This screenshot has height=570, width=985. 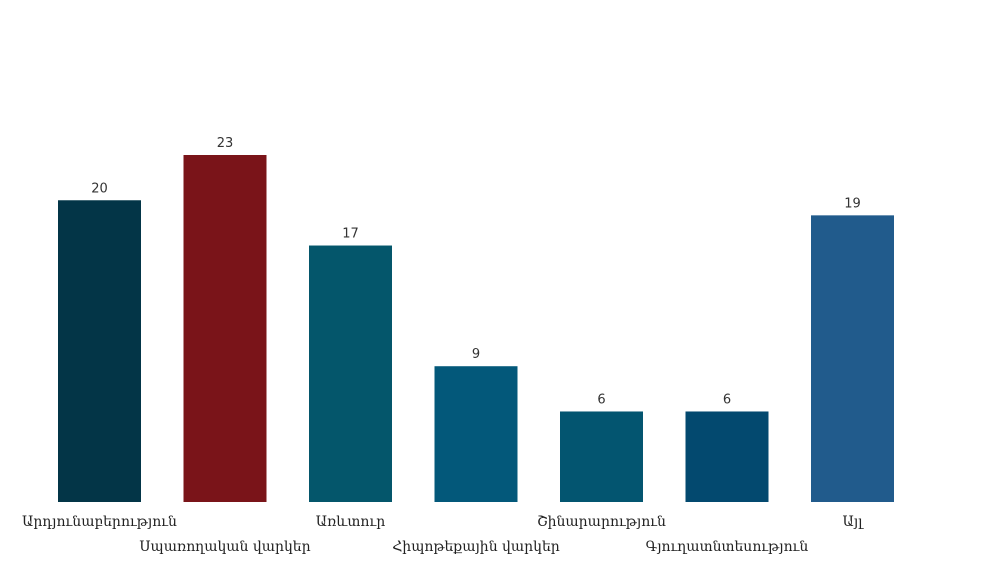 I want to click on category-label-2: Սպառողական վարկեր, so click(x=224, y=547).